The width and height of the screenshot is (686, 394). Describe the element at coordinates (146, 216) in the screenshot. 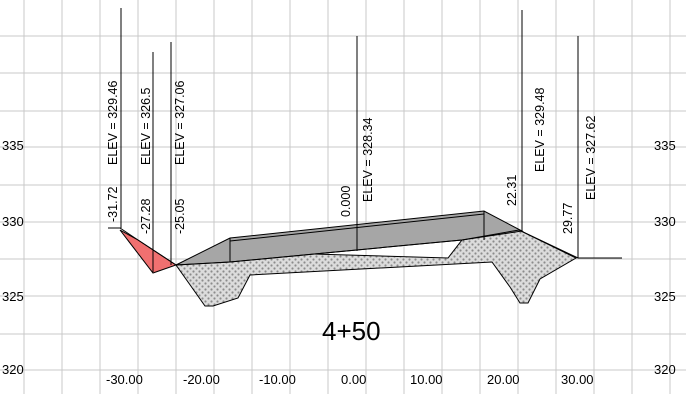

I see `offset-annotation: -27.28` at that location.